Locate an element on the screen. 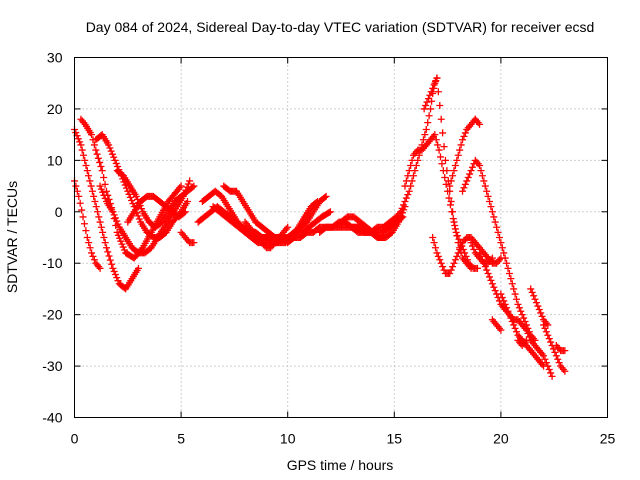  y-tick-label: 20 is located at coordinates (55, 109).